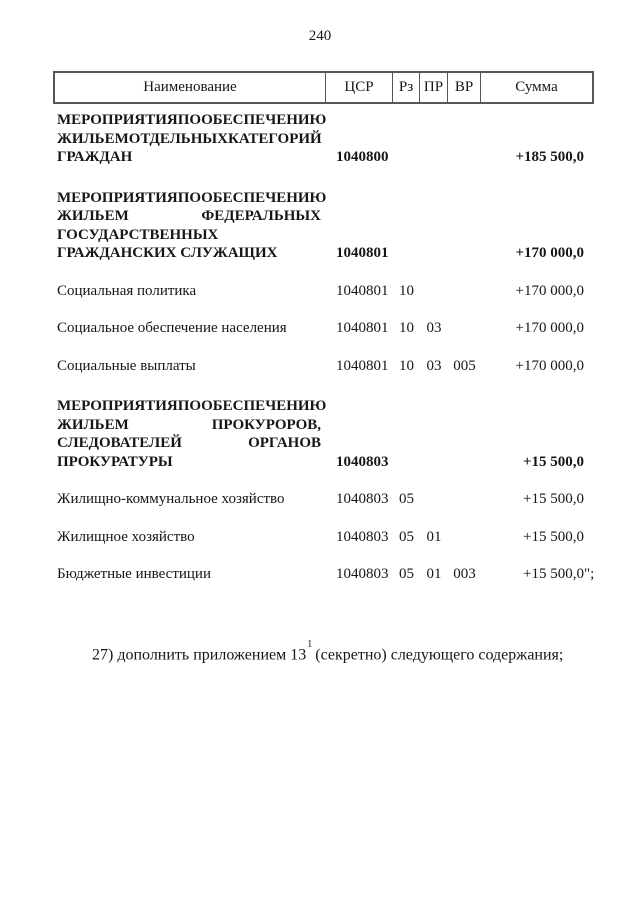 The width and height of the screenshot is (640, 905). Describe the element at coordinates (171, 499) in the screenshot. I see `row-name-line: Жилищно-коммунальное хозяйство` at that location.